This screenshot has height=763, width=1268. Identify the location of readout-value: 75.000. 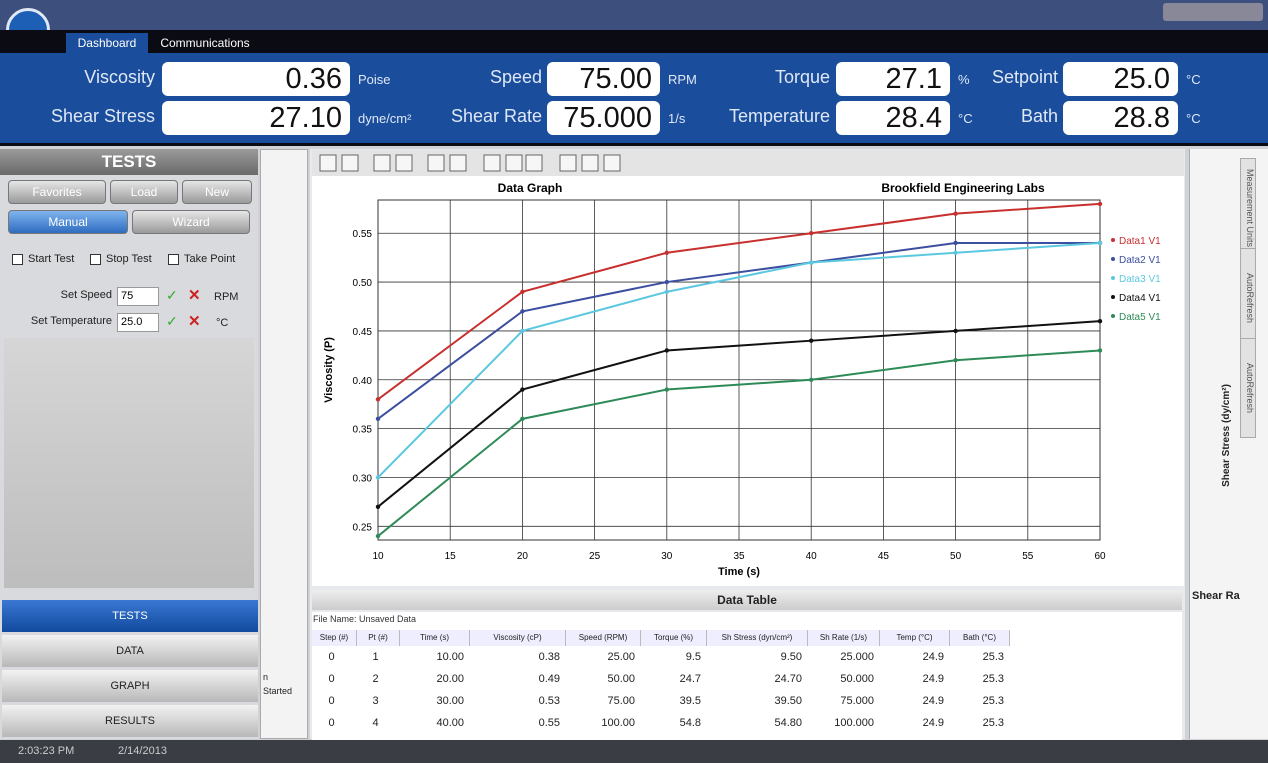
(603, 118).